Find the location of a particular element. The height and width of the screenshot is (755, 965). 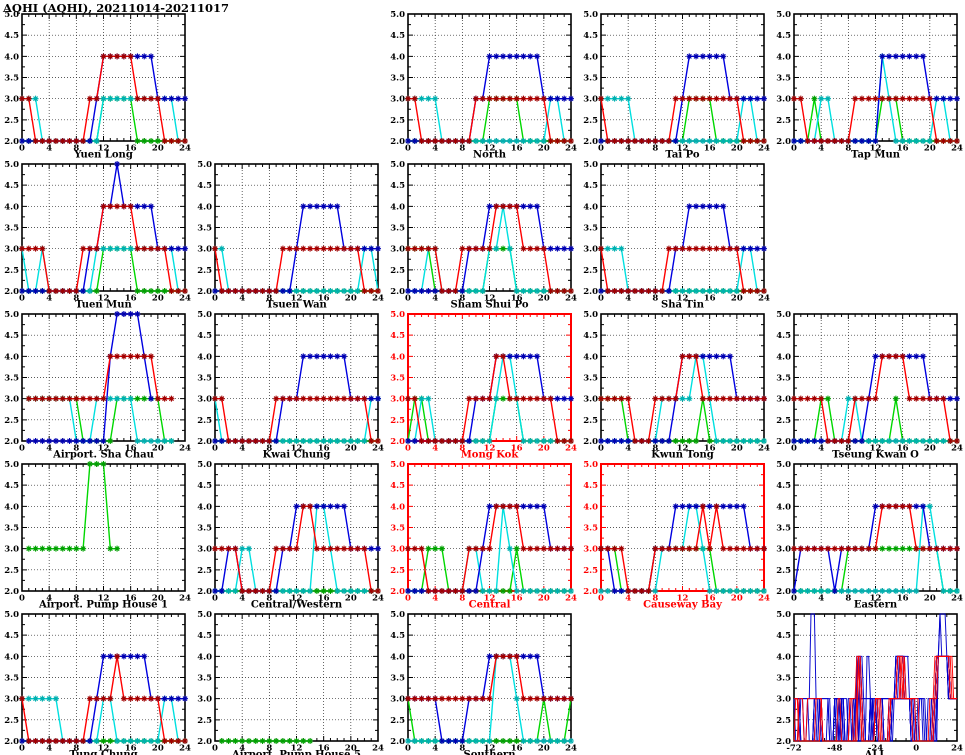

chart-title: Tap Mun is located at coordinates (876, 155).